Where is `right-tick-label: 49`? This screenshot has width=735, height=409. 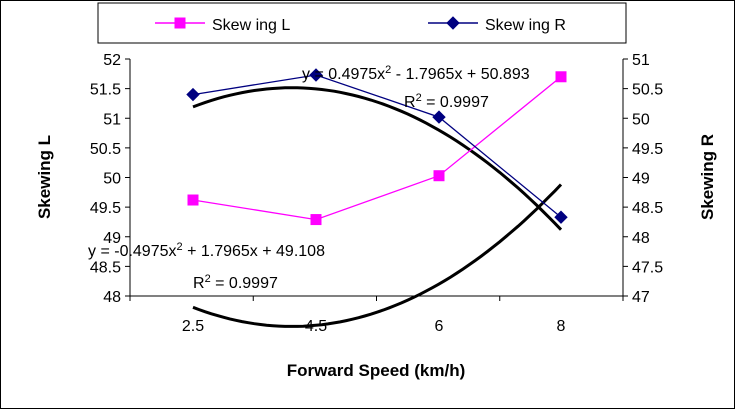 right-tick-label: 49 is located at coordinates (641, 179).